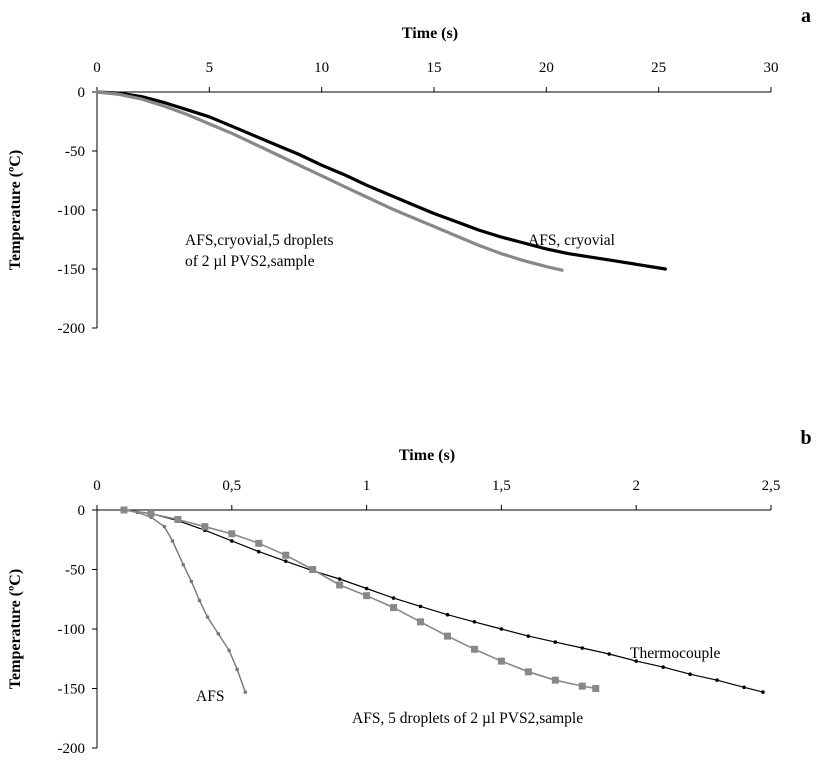 The height and width of the screenshot is (771, 824). What do you see at coordinates (771, 486) in the screenshot?
I see `x-tick-label: 2,5` at bounding box center [771, 486].